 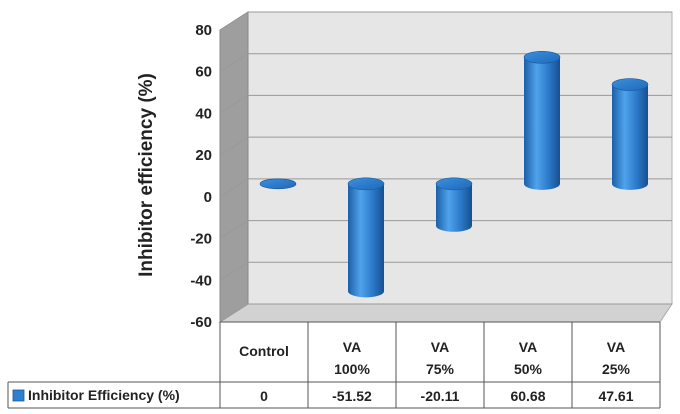 What do you see at coordinates (203, 155) in the screenshot?
I see `y-tick-label: 20` at bounding box center [203, 155].